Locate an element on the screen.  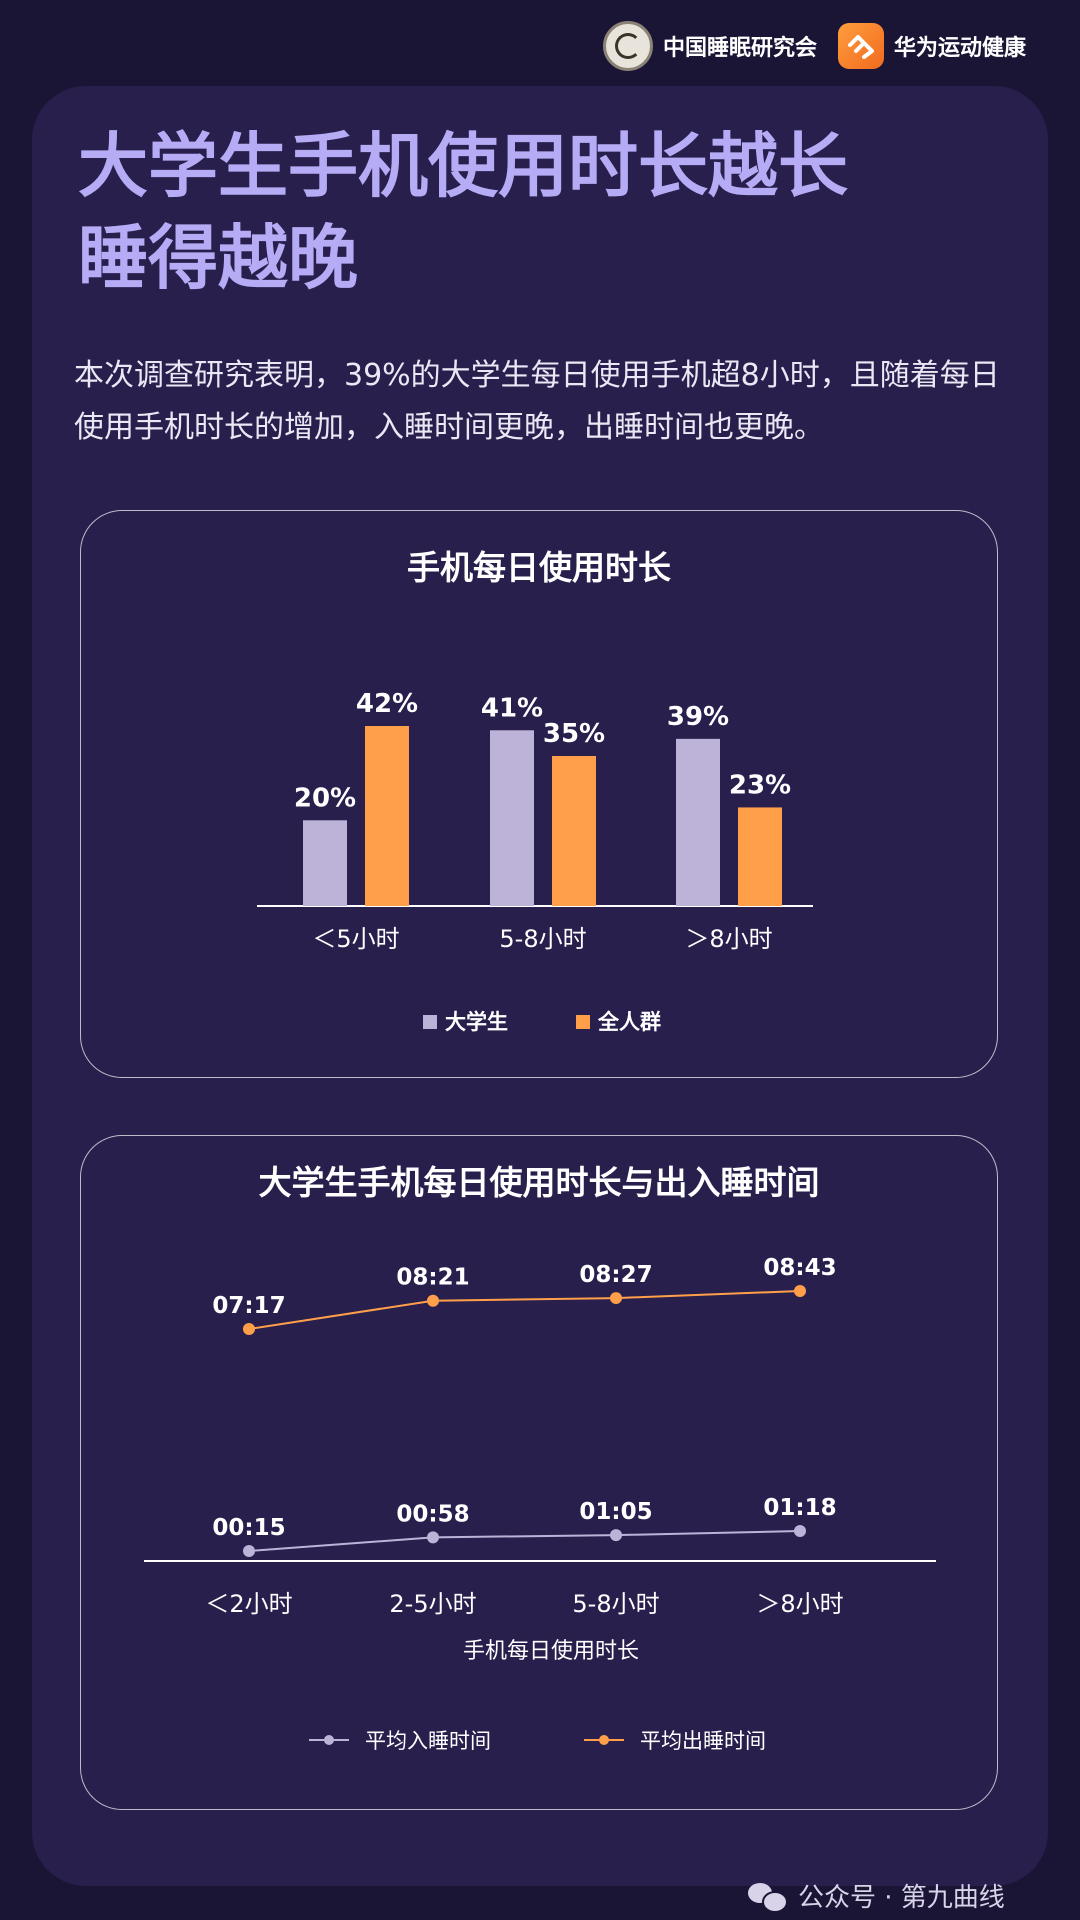
sleep-society-logo: 中国睡眠研究会 is located at coordinates (710, 46).